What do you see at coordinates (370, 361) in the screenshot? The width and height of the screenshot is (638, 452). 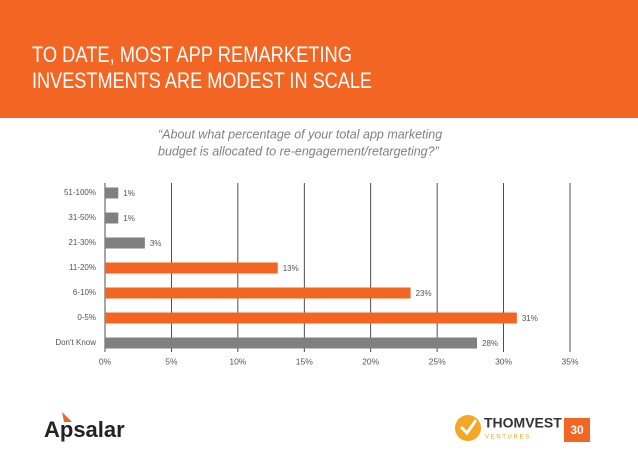 I see `x-tick-label: 20%` at bounding box center [370, 361].